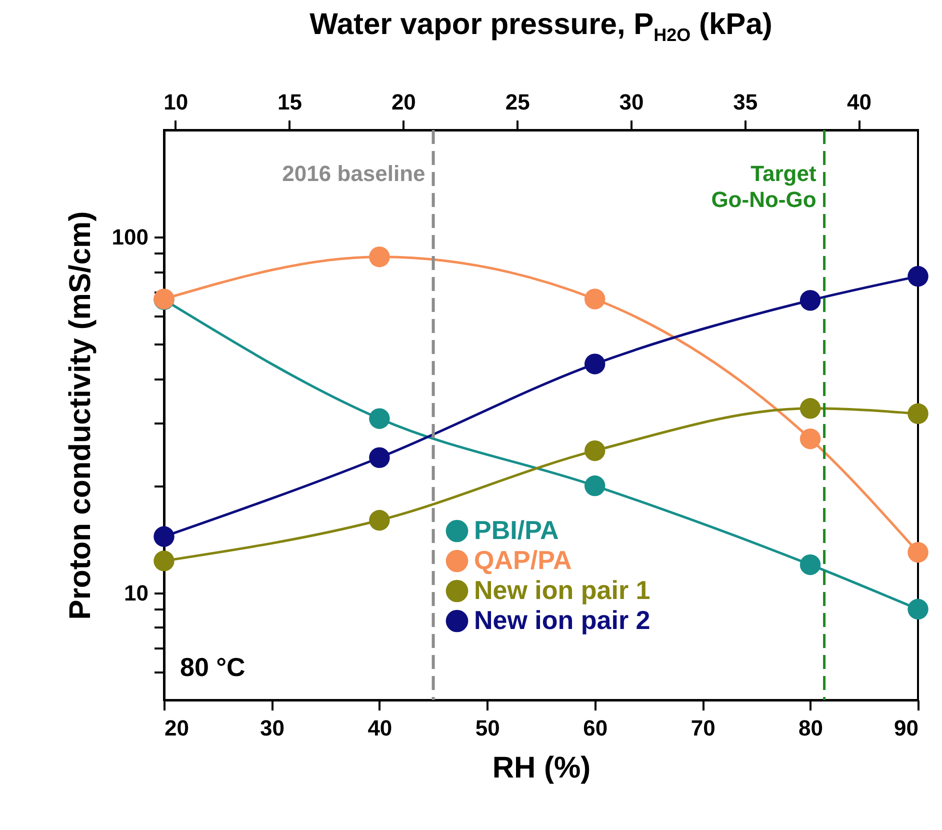  I want to click on x-tick-label: 30, so click(272, 728).